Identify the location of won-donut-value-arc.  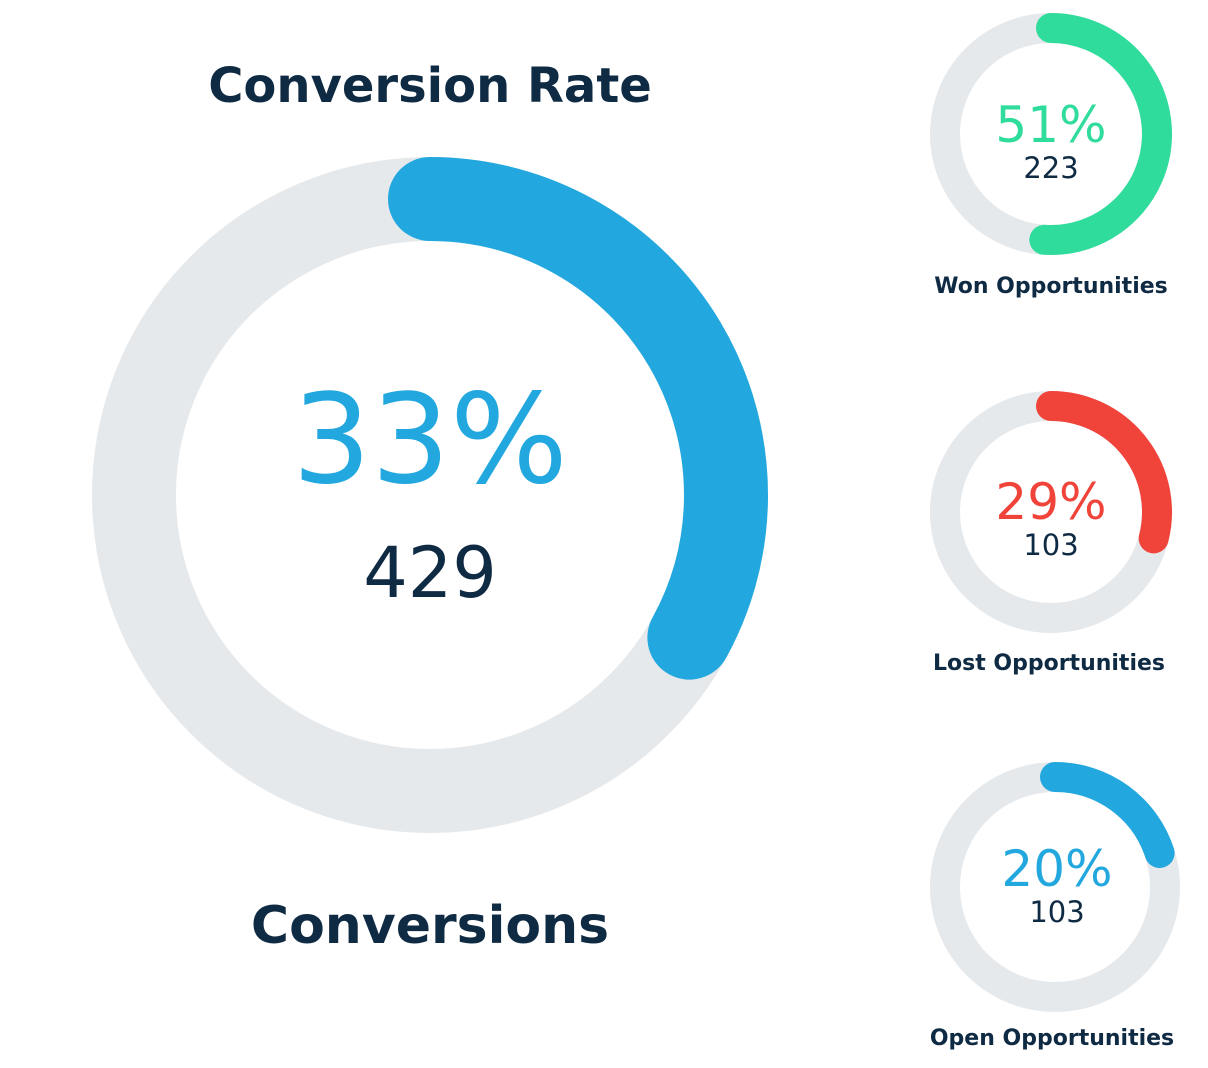
(1100, 134).